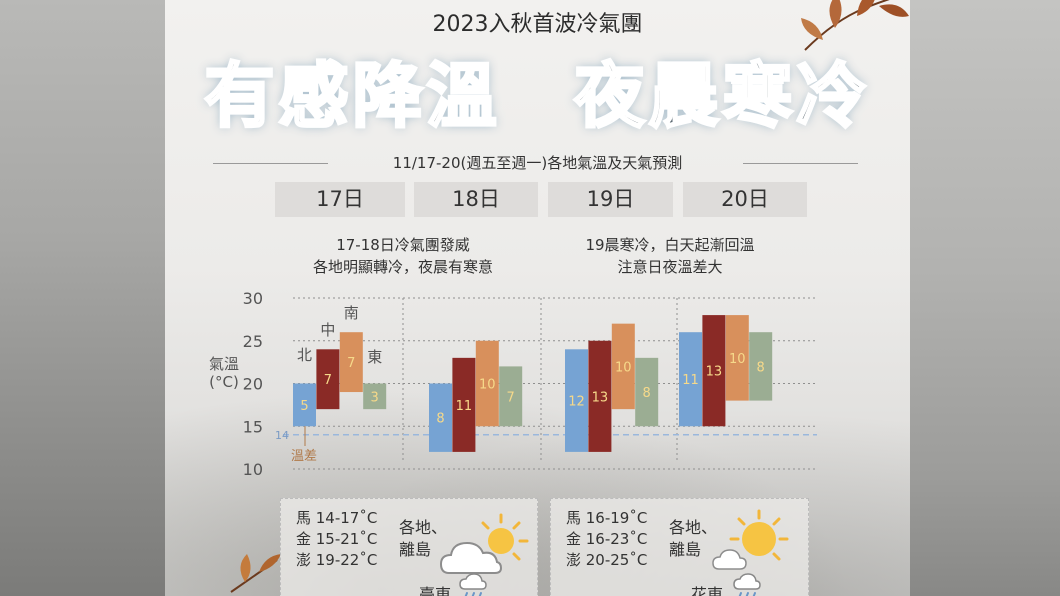 This screenshot has width=1060, height=596. I want to click on island-temp-kinmen-1: 金 15-21˚C, so click(337, 539).